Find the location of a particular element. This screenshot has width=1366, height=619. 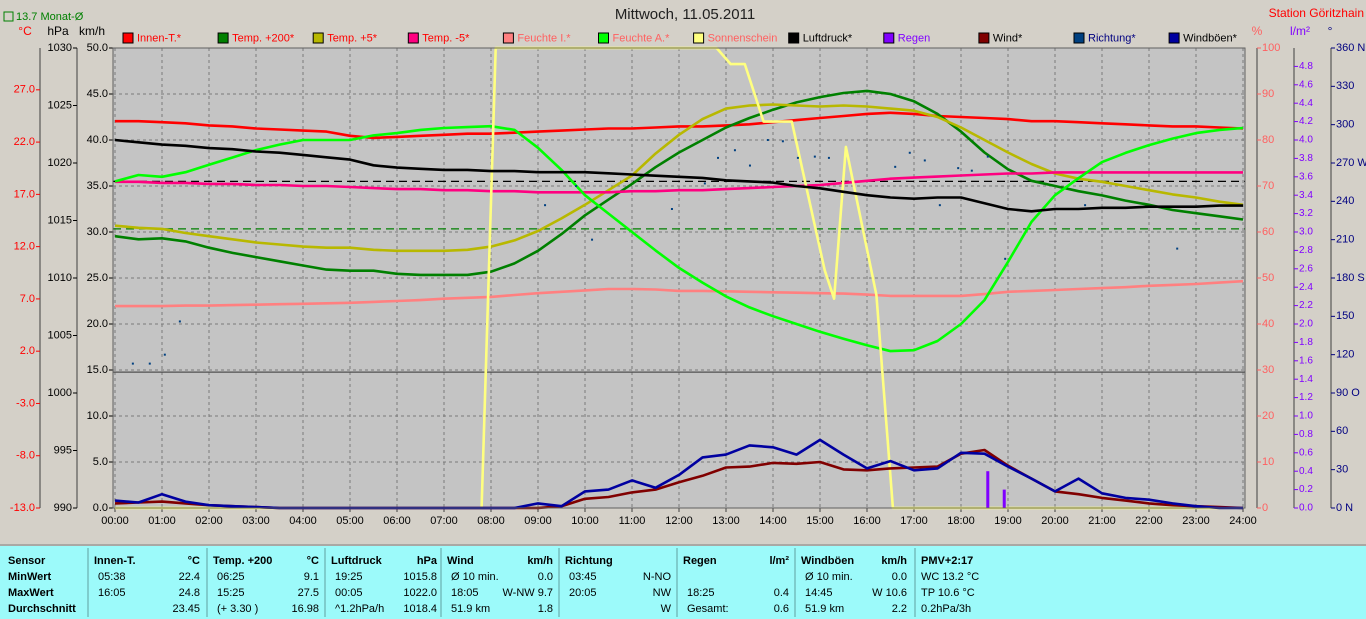

y-tick-label: 50 is located at coordinates (1268, 278).